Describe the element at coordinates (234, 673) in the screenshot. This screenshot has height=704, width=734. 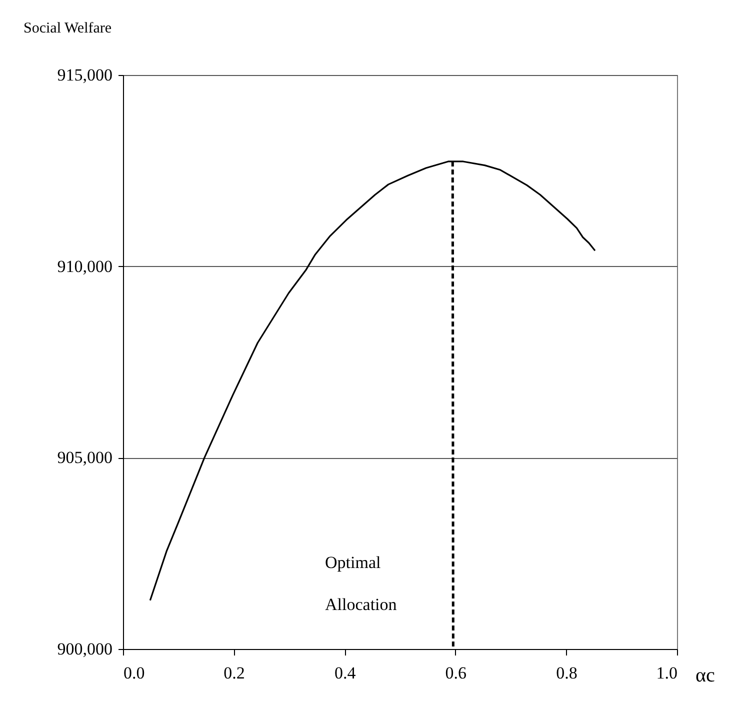
I see `x-tick-label: 0.2` at that location.